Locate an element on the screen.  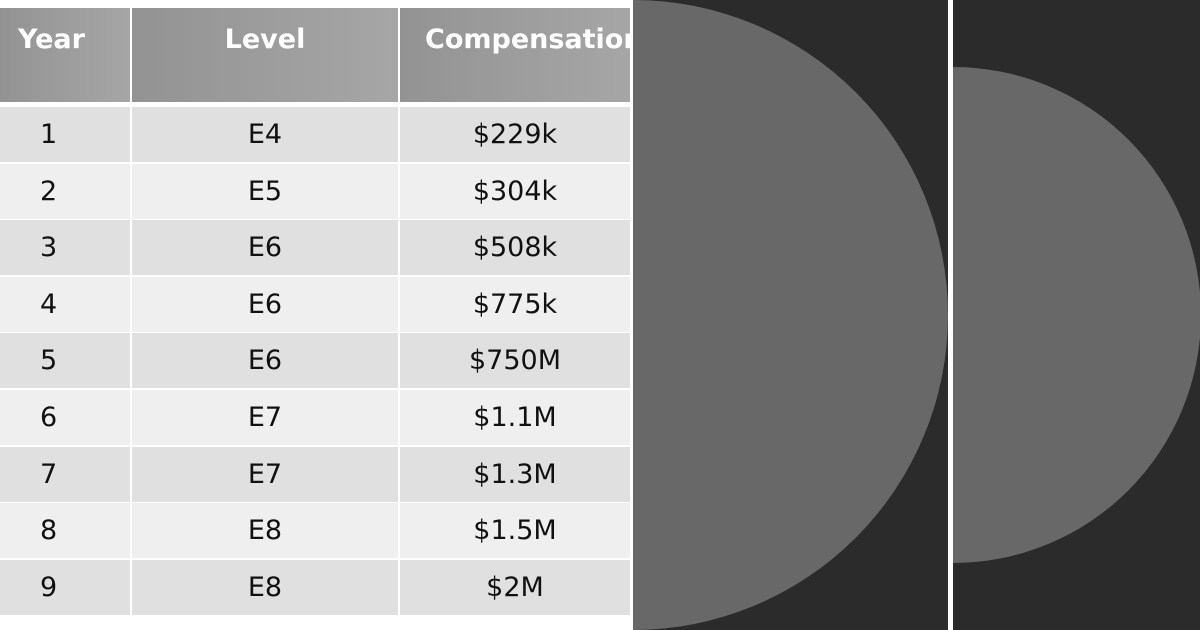
cell: $775k is located at coordinates (515, 304).